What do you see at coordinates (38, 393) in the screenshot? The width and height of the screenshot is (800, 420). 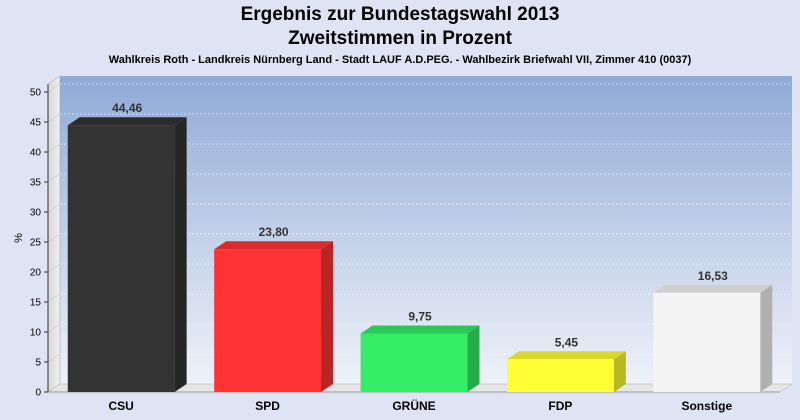 I see `y-tick-label: 0` at bounding box center [38, 393].